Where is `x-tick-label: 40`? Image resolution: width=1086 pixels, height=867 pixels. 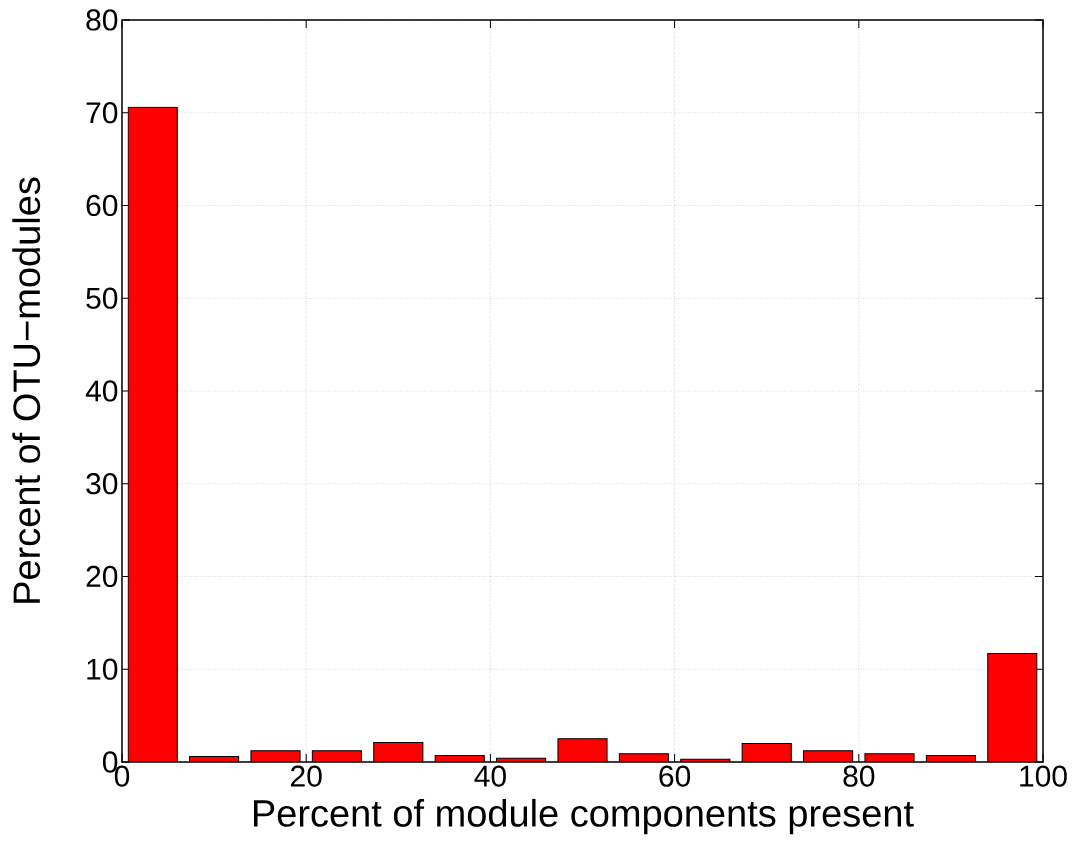
x-tick-label: 40 is located at coordinates (490, 776).